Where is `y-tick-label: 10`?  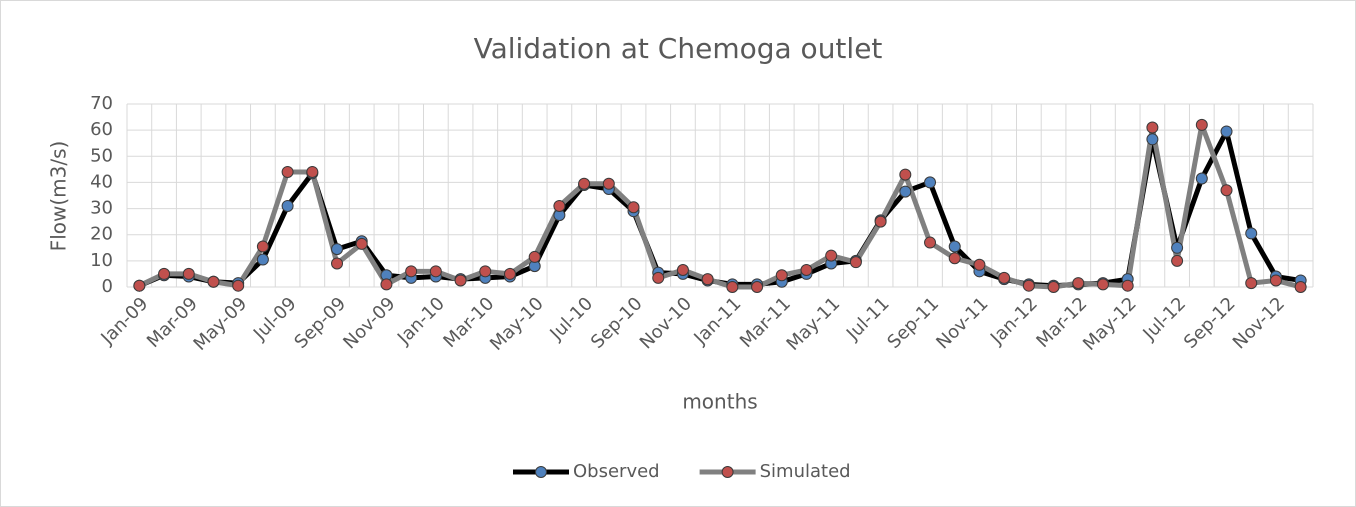
y-tick-label: 10 is located at coordinates (101, 260).